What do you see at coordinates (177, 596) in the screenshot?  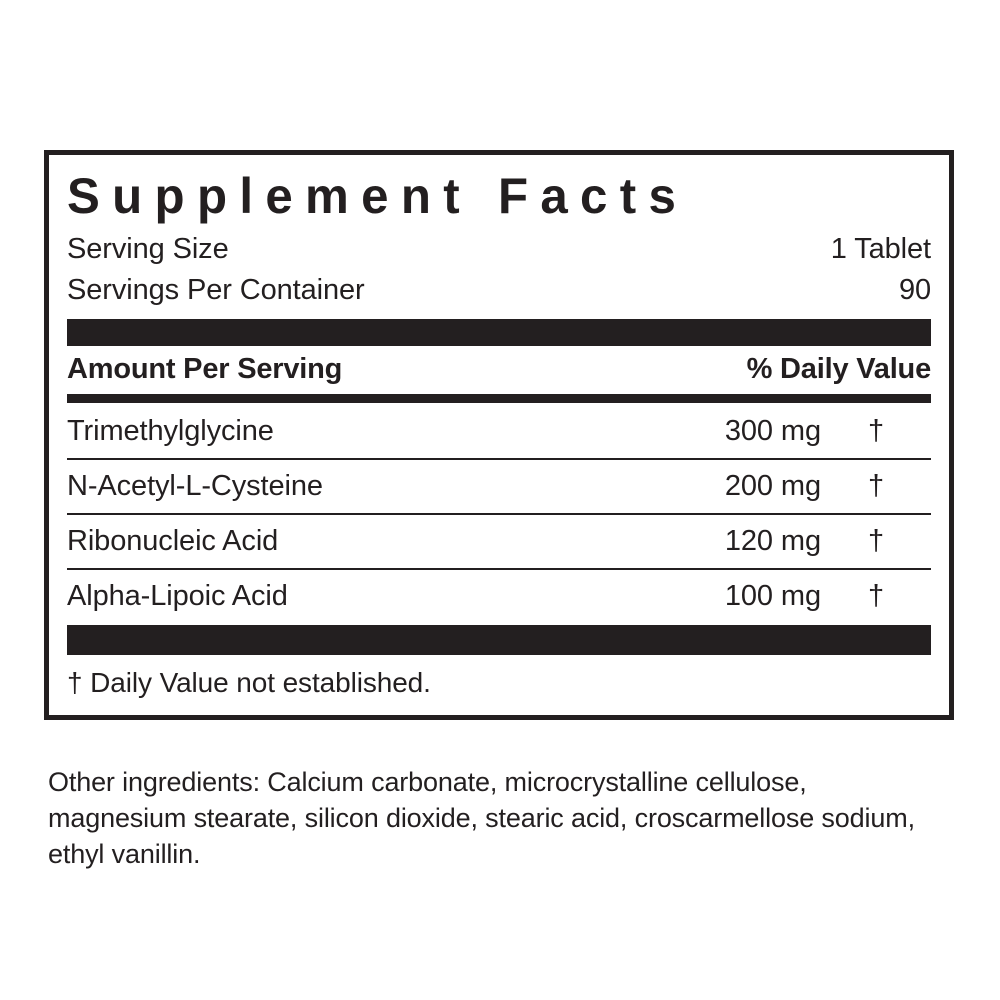 I see `nutrient-name: Alpha-Lipoic Acid` at bounding box center [177, 596].